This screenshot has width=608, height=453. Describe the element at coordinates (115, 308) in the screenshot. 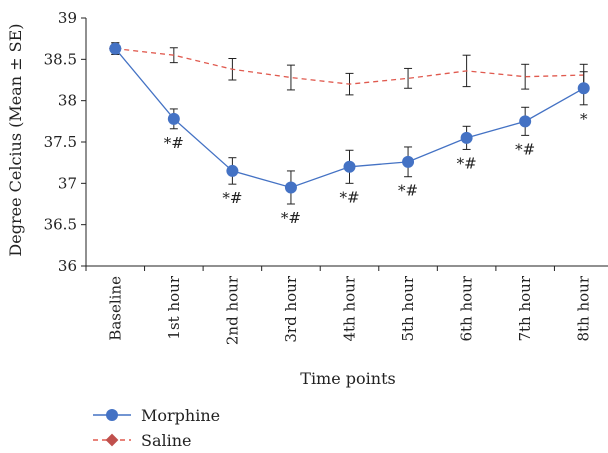

I see `x-tick-label: Baseline` at that location.